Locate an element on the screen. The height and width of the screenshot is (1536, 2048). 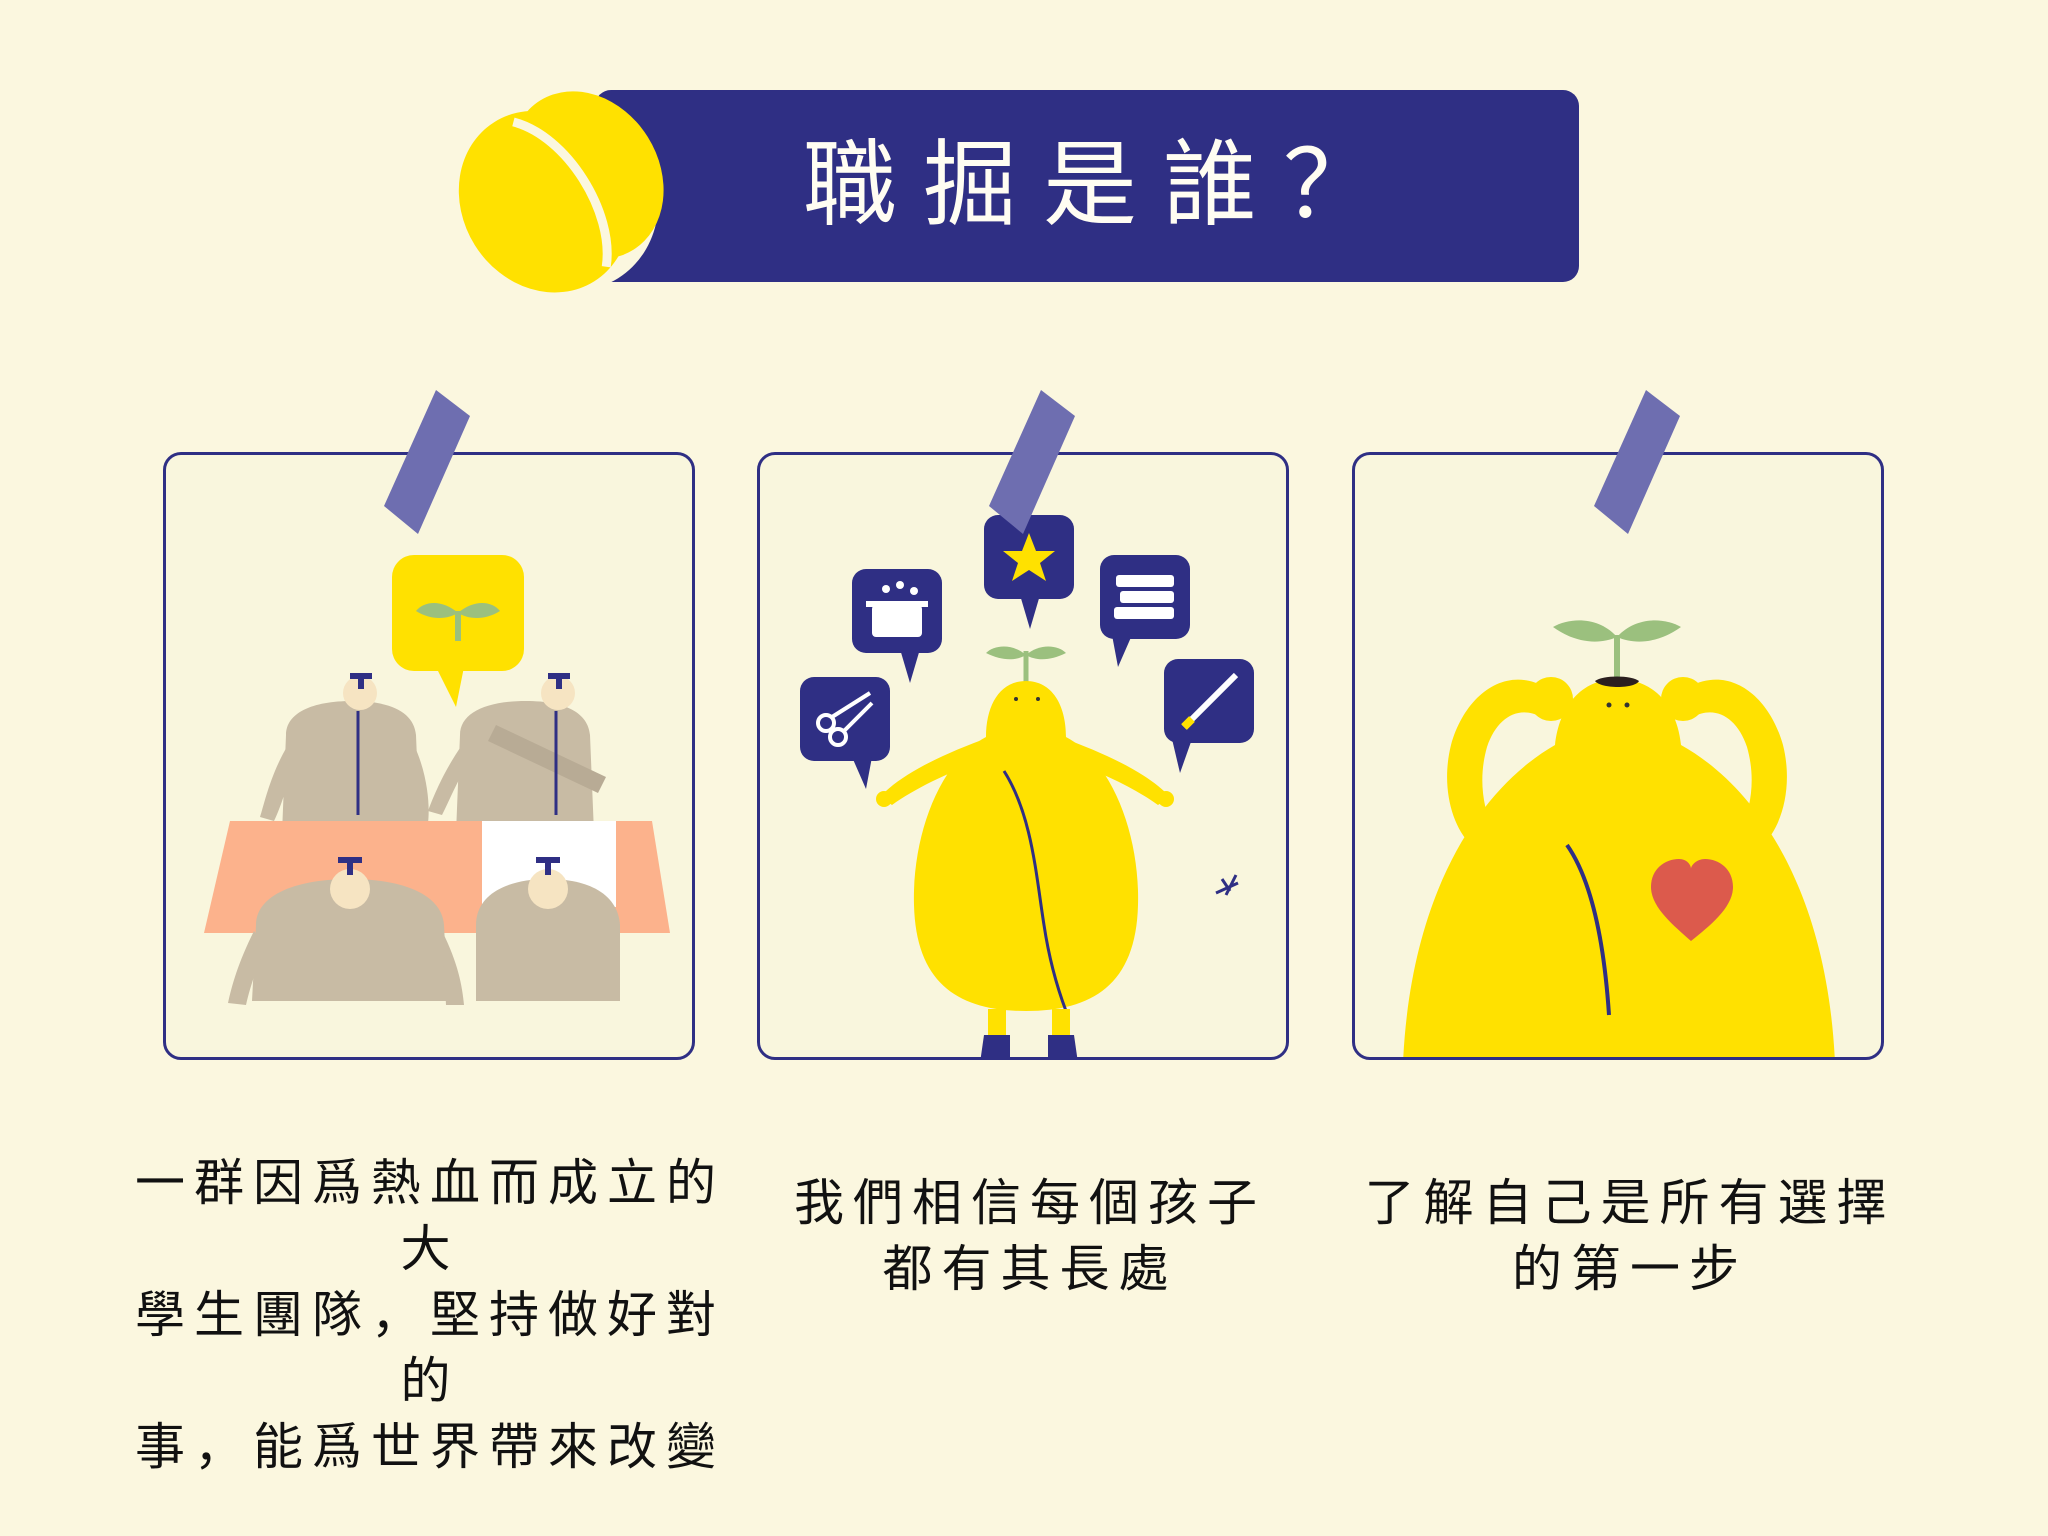
caption-line: 一群因爲熱血而成立的大 is located at coordinates (430, 1216).